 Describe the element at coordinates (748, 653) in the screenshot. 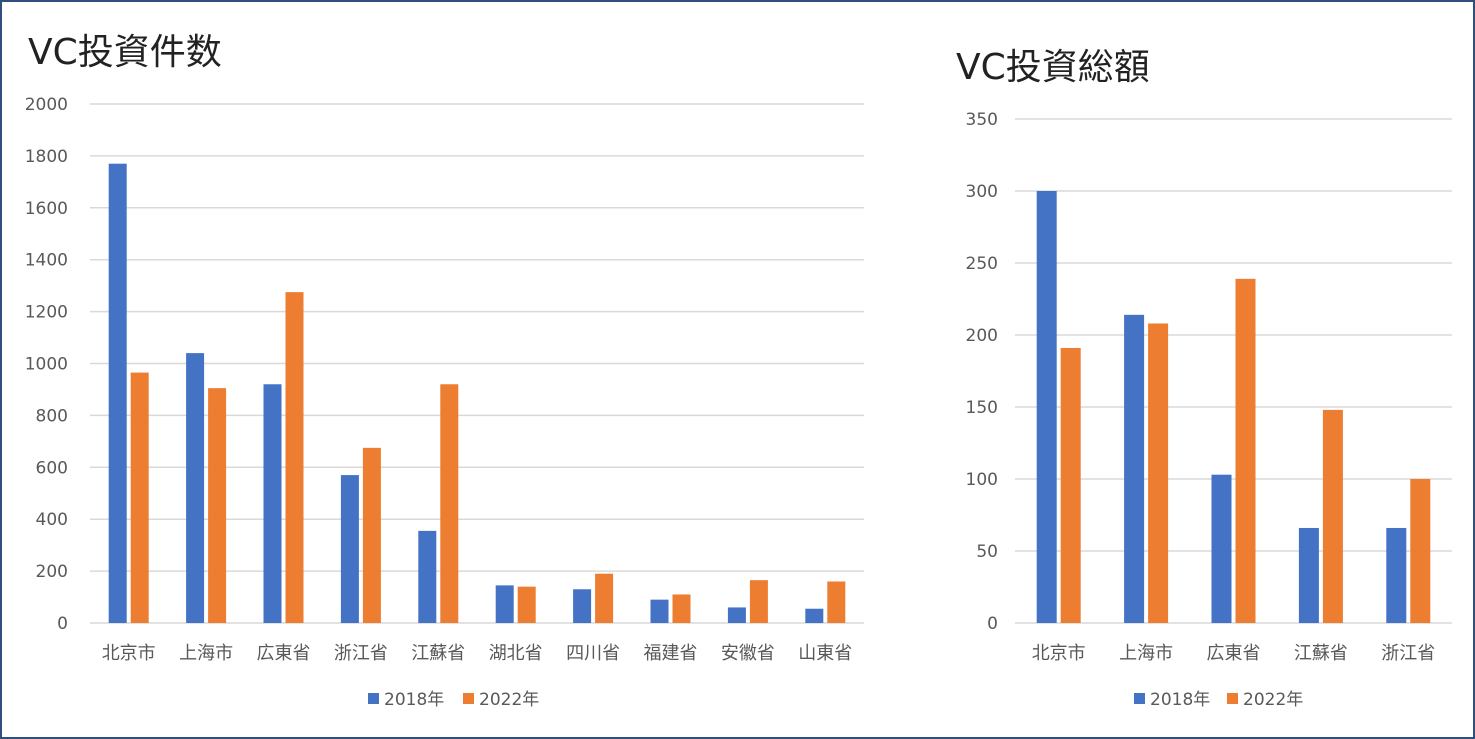

I see `x-category-label: 安徽省` at that location.